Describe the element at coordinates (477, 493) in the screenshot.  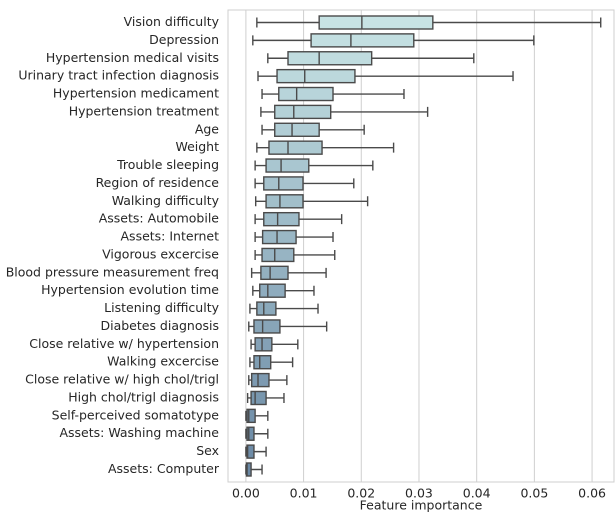
I see `x-tick-label: 0.04` at that location.